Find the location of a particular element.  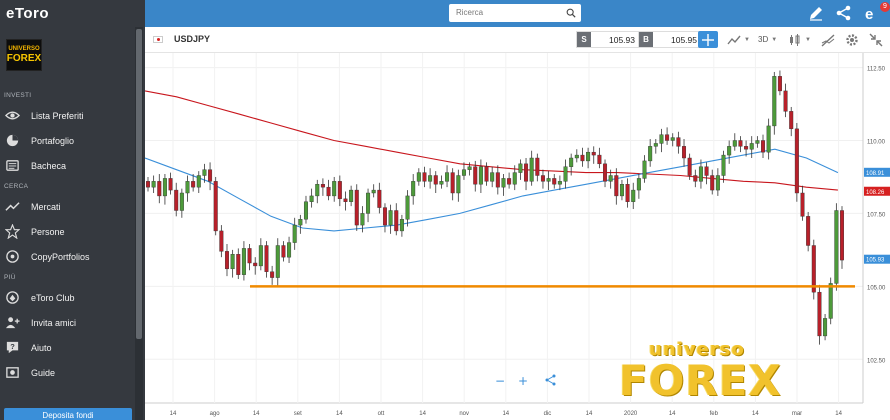

candle-type-dropdown: ▼ is located at coordinates (799, 39).